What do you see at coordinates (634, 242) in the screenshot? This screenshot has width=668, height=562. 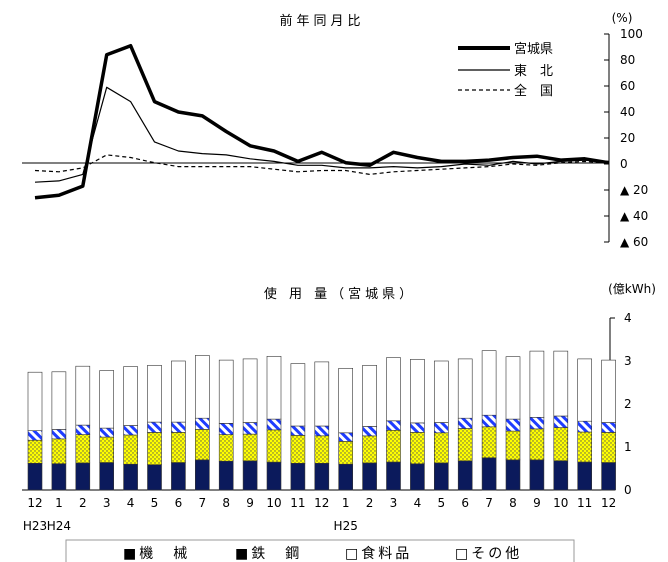 I see `line-chart-y-tick-label: ▲ 60` at bounding box center [634, 242].